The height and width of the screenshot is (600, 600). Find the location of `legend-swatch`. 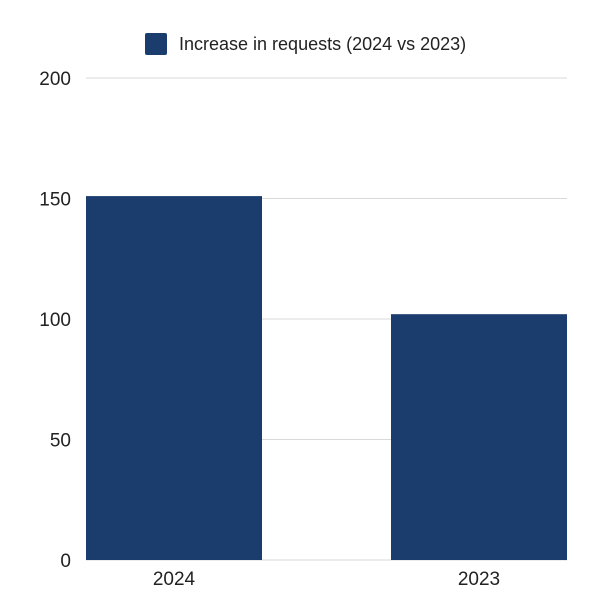

legend-swatch is located at coordinates (156, 44).